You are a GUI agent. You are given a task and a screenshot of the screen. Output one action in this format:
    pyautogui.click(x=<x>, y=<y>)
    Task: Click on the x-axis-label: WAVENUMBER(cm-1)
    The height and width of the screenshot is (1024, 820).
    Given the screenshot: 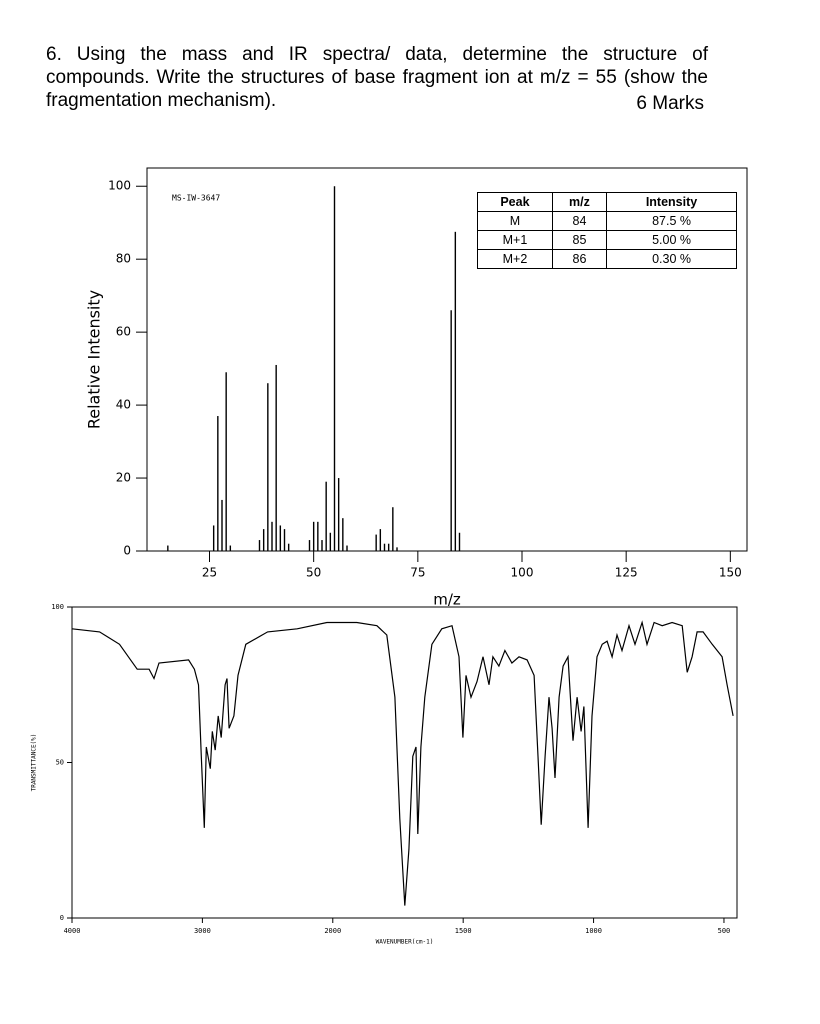 What is the action you would take?
    pyautogui.click(x=405, y=942)
    